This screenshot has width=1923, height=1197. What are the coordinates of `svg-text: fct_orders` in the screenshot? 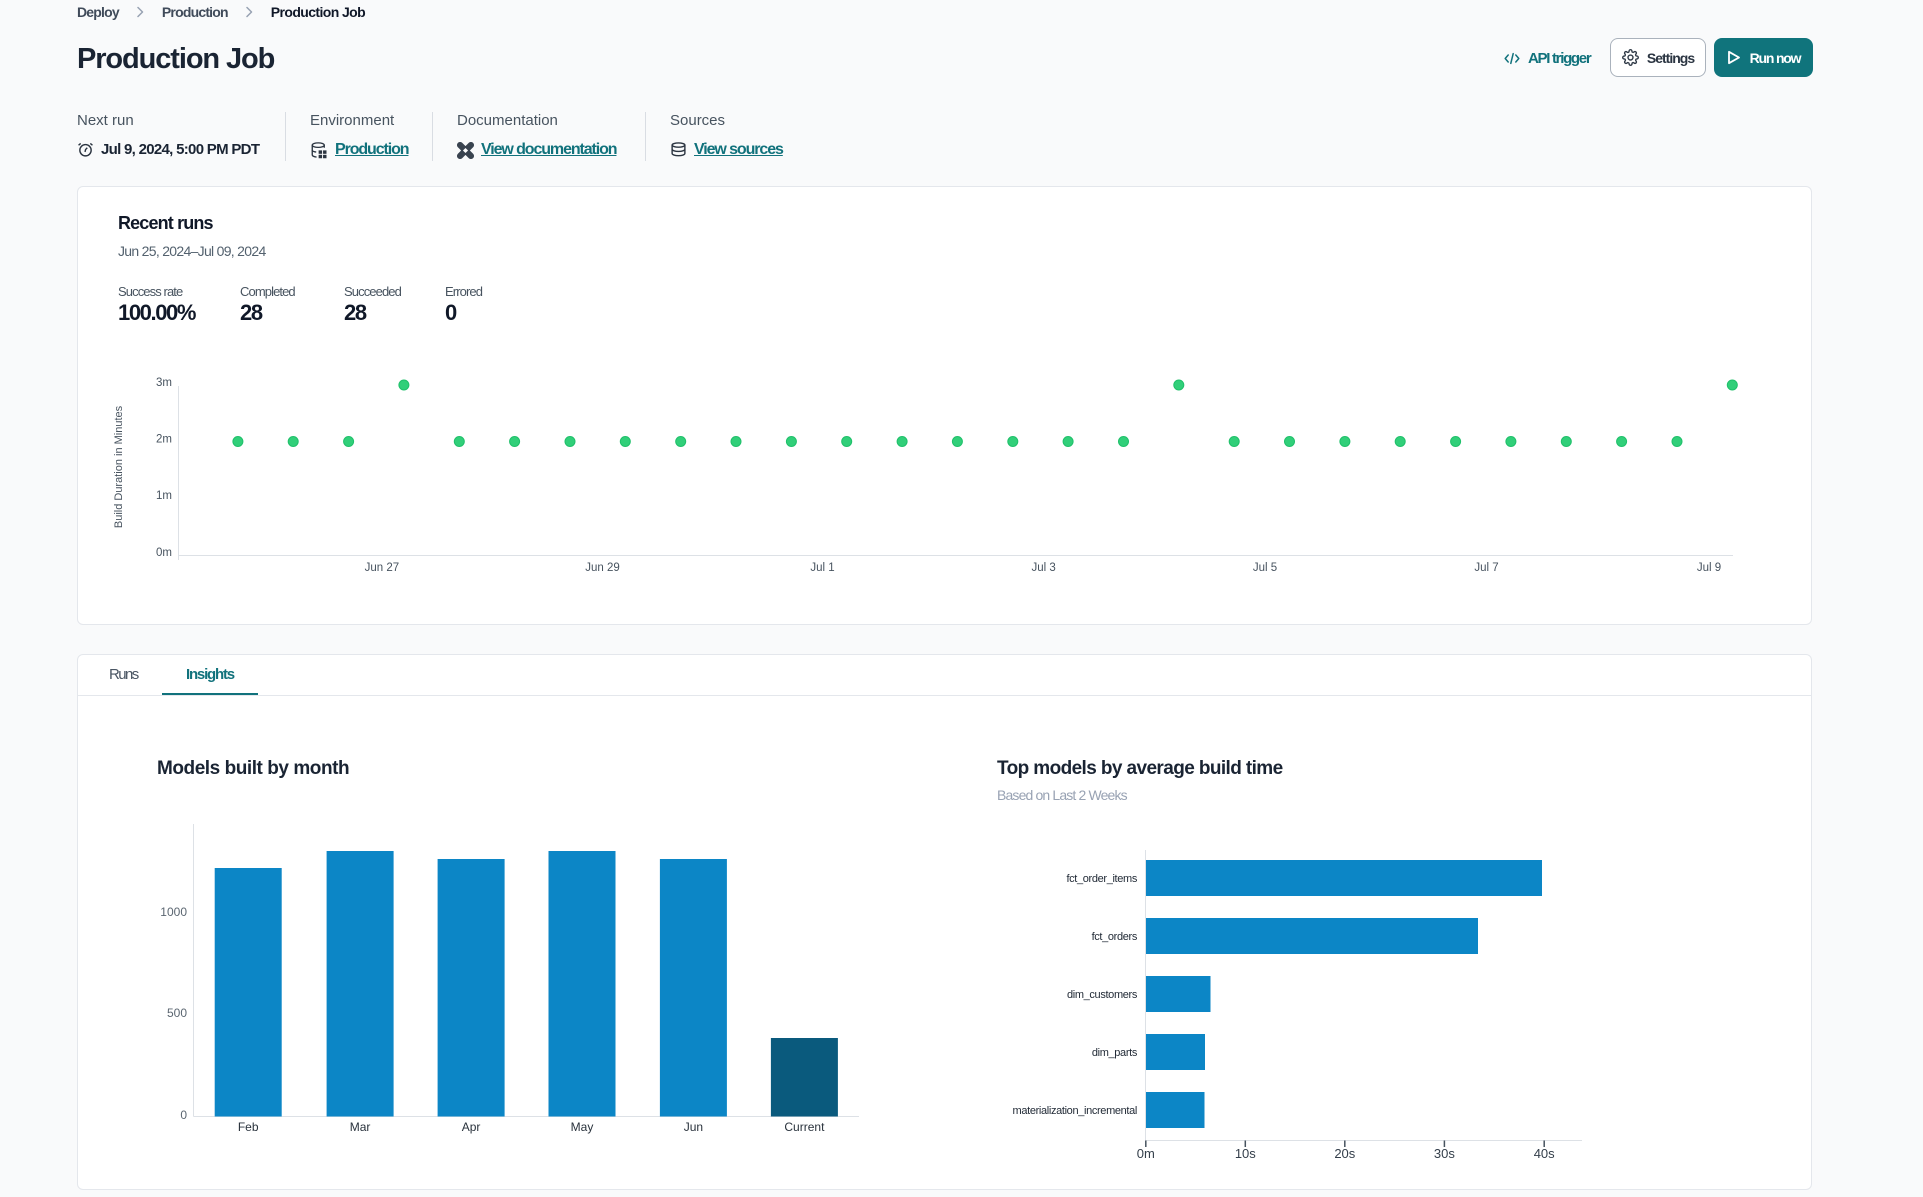 It's located at (1115, 937).